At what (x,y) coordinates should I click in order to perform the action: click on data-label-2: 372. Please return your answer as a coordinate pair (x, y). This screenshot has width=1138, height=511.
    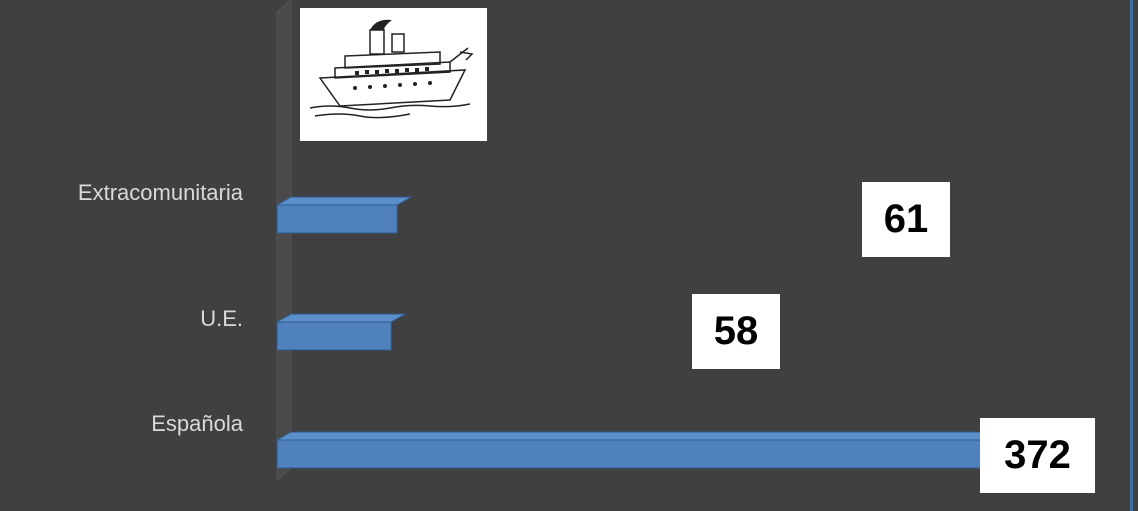
    Looking at the image, I should click on (1037, 455).